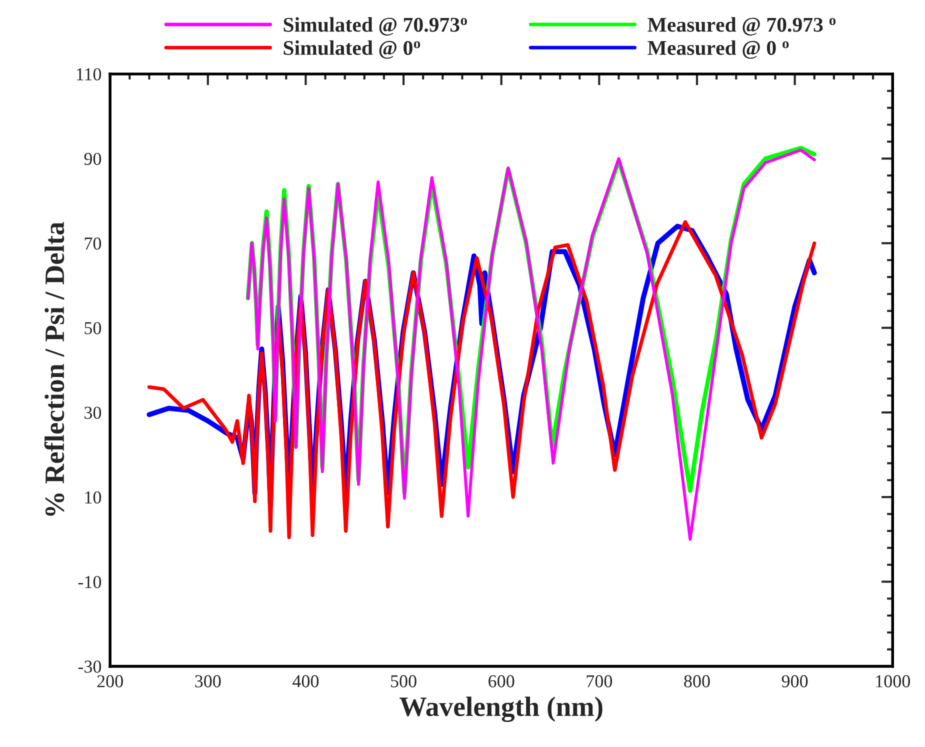  I want to click on legend-label: Measured @ 0 $^{o}$, so click(718, 49).